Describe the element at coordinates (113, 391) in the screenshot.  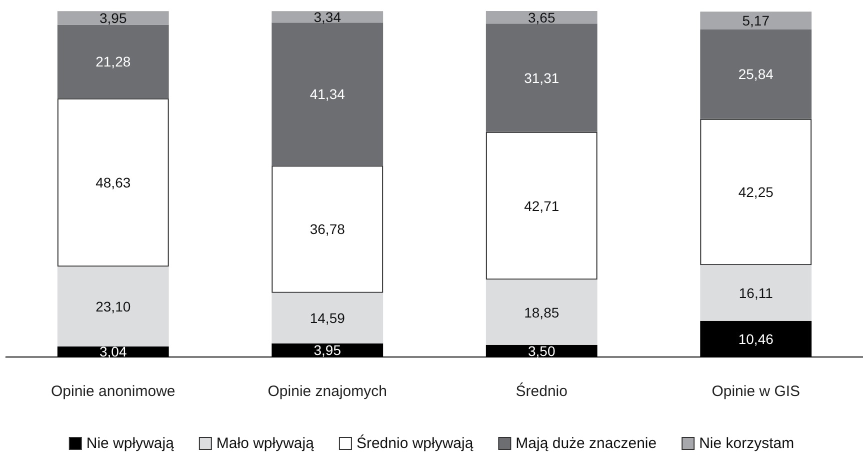
I see `x-tick-label: Opinie anonimowe` at that location.